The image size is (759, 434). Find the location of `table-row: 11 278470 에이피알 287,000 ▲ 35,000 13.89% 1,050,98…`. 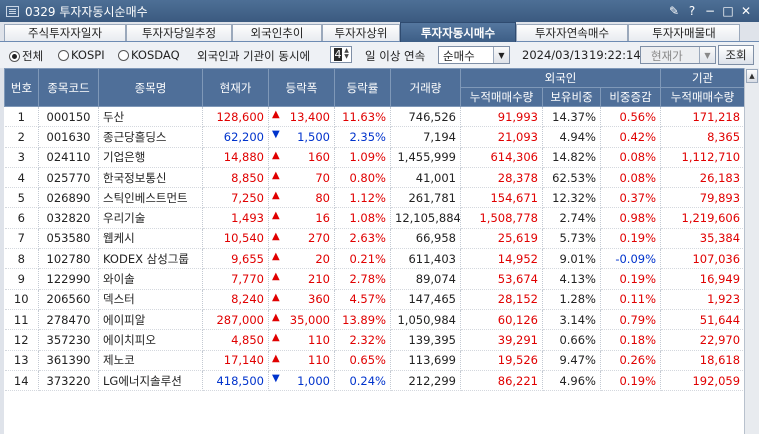

table-row: 11 278470 에이피알 287,000 ▲ 35,000 13.89% 1,050,98… is located at coordinates (374, 320).